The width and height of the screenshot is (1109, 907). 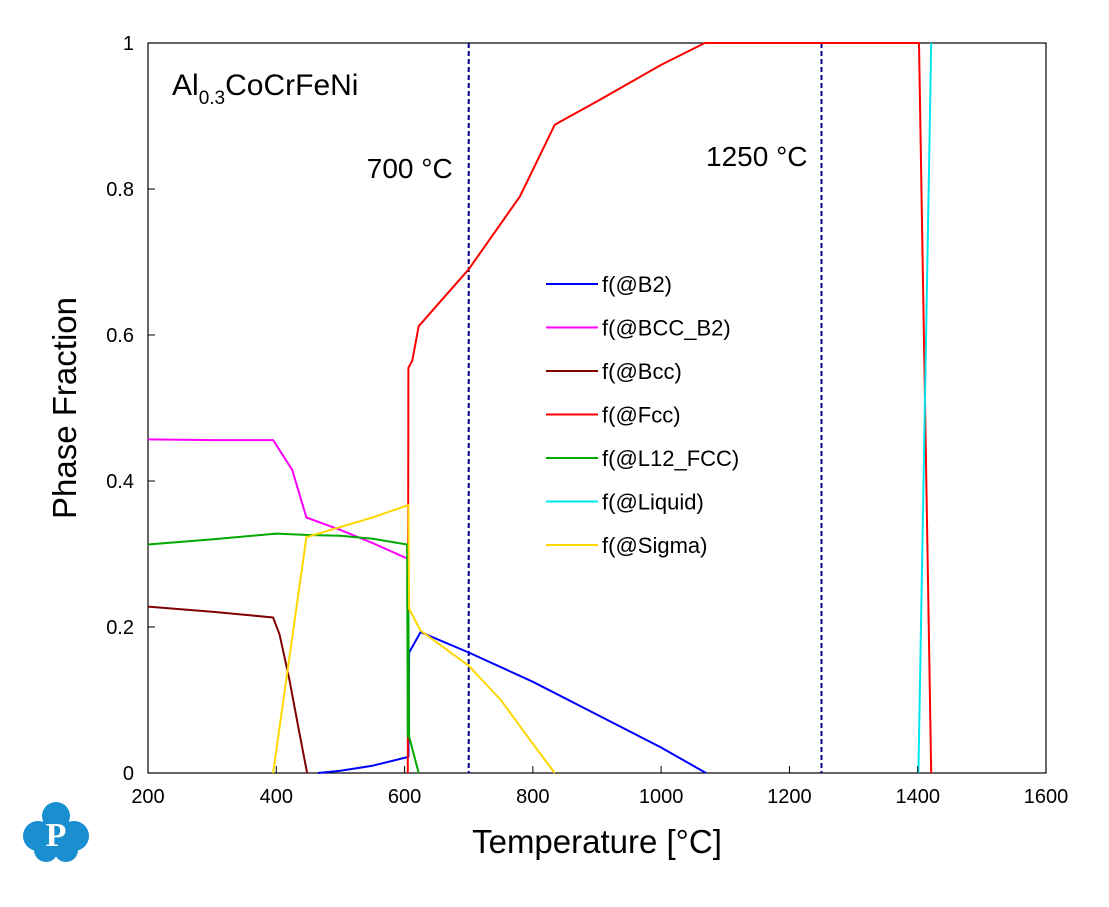 What do you see at coordinates (128, 774) in the screenshot?
I see `y-tick-label: 0` at bounding box center [128, 774].